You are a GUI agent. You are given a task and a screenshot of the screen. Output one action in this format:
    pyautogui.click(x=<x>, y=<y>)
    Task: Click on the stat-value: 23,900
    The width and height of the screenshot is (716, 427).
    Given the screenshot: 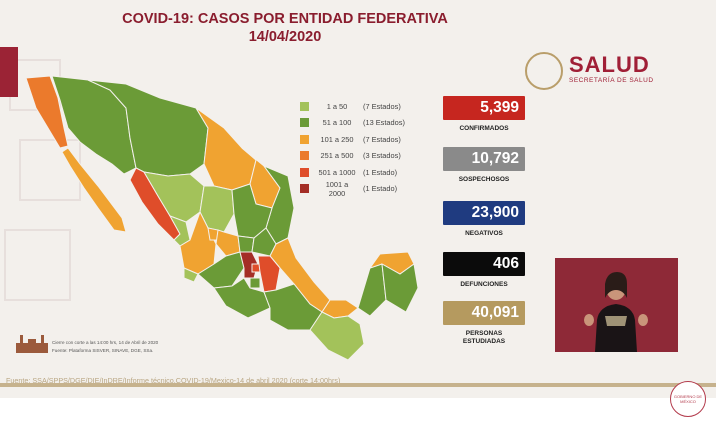 What is the action you would take?
    pyautogui.click(x=484, y=213)
    